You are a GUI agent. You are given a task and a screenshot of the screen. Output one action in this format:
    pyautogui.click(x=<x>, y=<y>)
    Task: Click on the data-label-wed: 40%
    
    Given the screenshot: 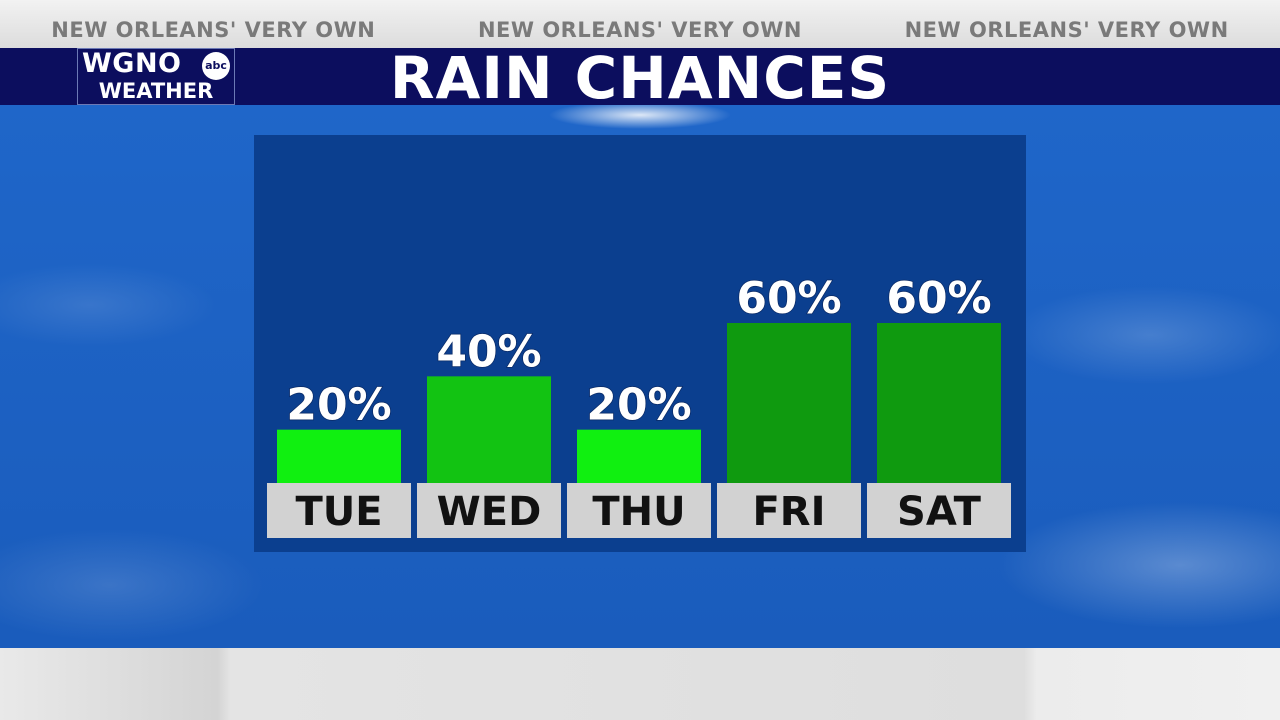 What is the action you would take?
    pyautogui.click(x=488, y=351)
    